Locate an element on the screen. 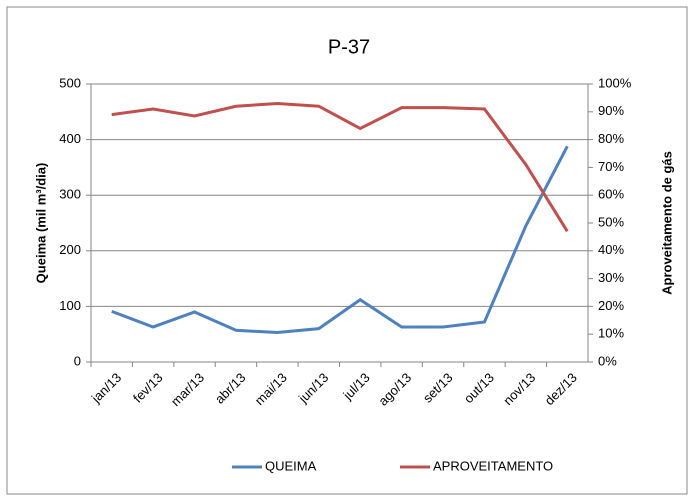 The height and width of the screenshot is (501, 694). y2-tick-label: 0% is located at coordinates (607, 360).